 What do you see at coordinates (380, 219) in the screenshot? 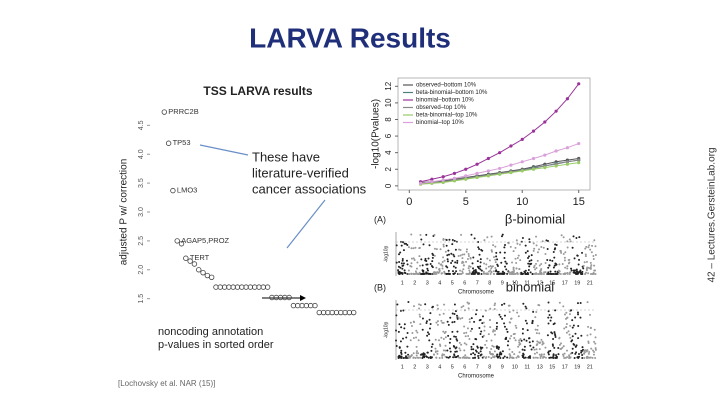
I see `panel-label: (A)` at bounding box center [380, 219].